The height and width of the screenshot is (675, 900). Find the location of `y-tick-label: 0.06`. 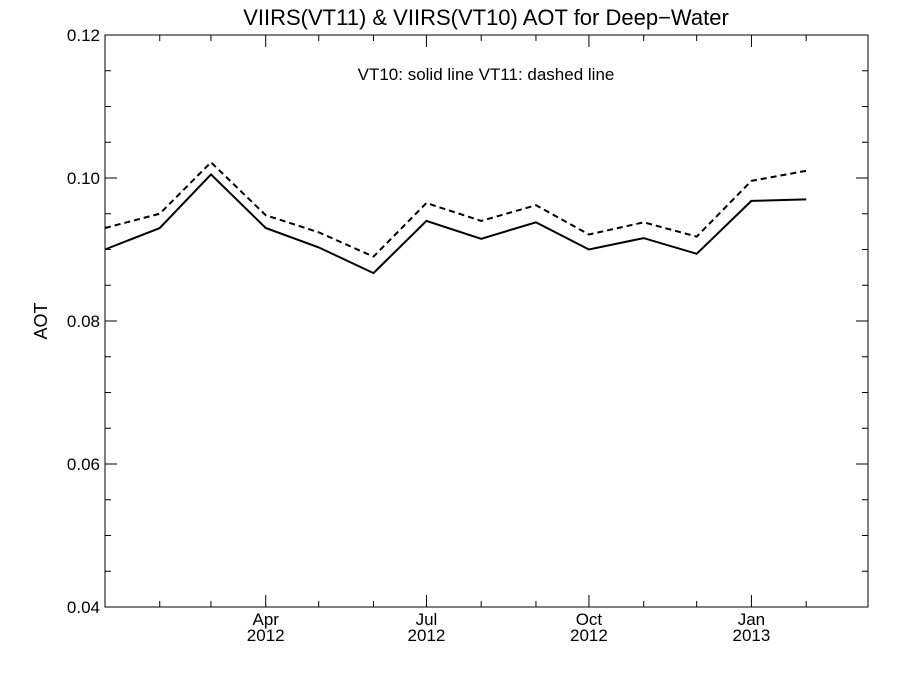

y-tick-label: 0.06 is located at coordinates (83, 464).